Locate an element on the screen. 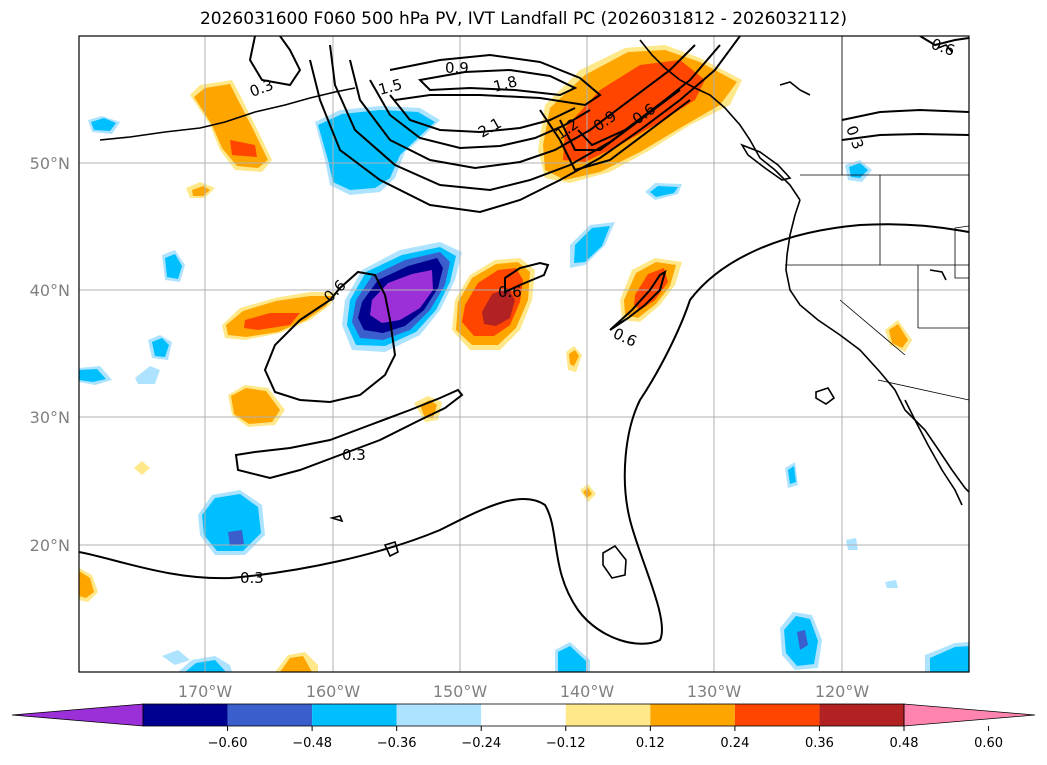 The width and height of the screenshot is (1047, 765). lon-label: 120°W is located at coordinates (842, 691).